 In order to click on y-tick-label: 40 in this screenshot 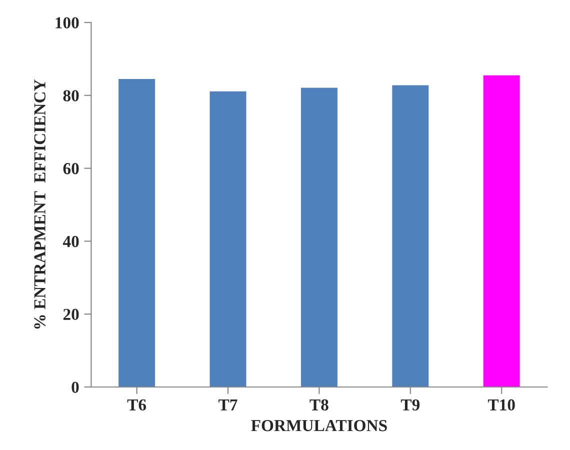, I will do `click(70, 242)`.